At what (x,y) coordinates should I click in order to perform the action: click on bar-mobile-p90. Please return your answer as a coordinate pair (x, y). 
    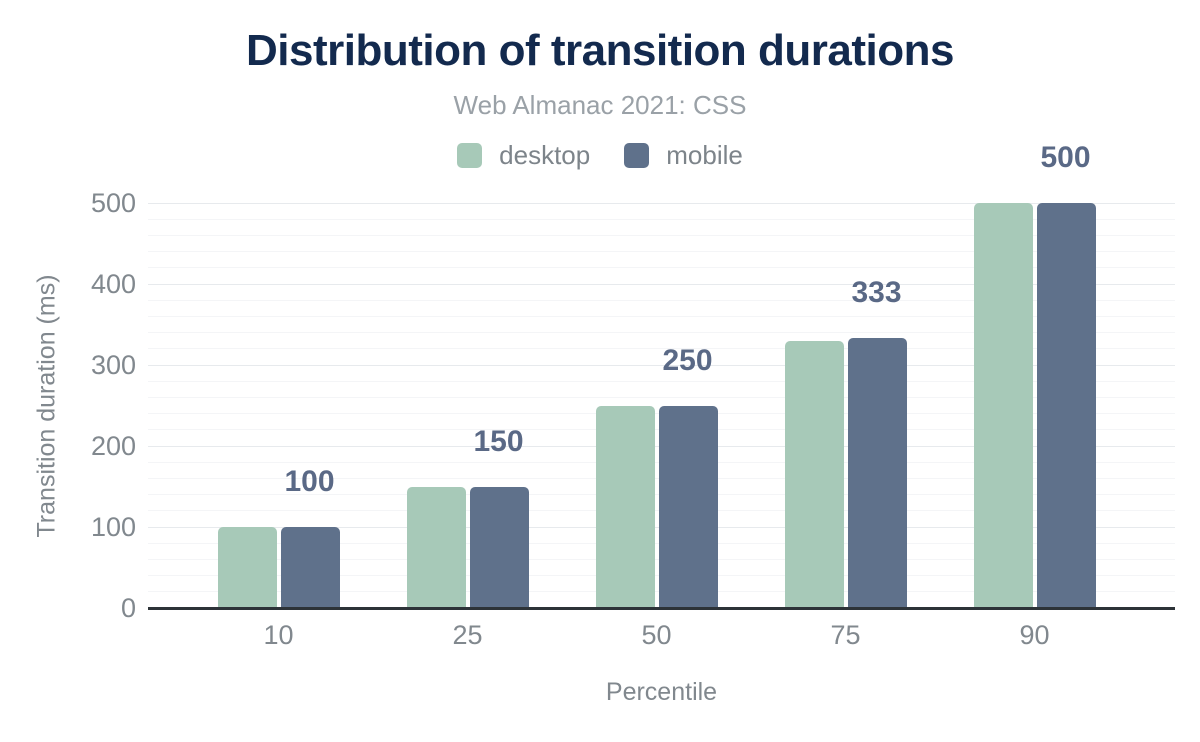
    Looking at the image, I should click on (1066, 405).